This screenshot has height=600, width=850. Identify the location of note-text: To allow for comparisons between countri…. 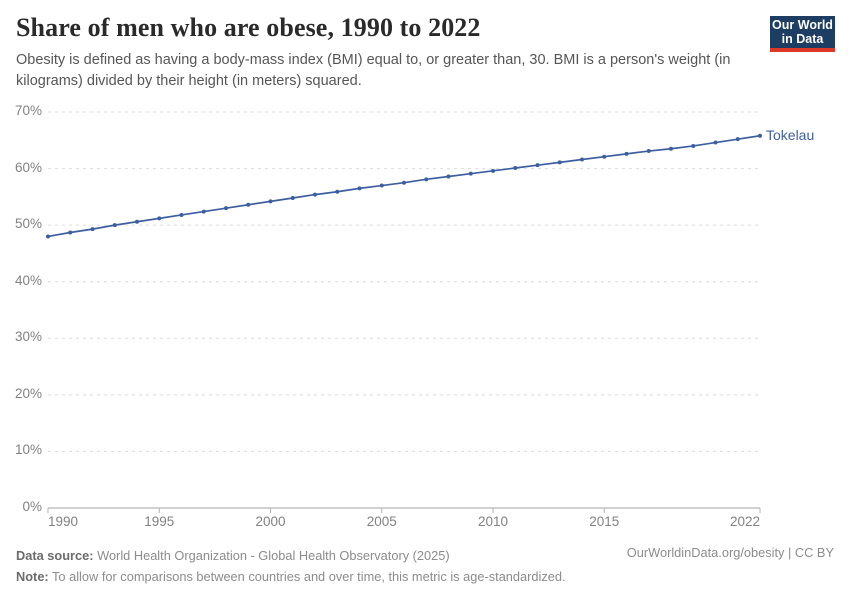
(309, 576).